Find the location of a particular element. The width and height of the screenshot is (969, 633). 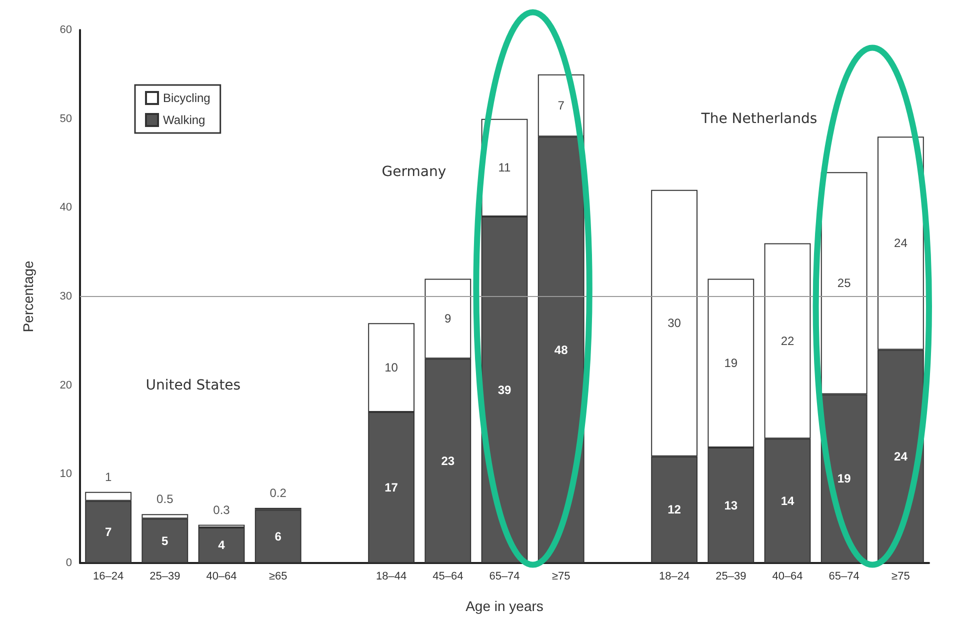

y-tick-label: 10 is located at coordinates (66, 474).